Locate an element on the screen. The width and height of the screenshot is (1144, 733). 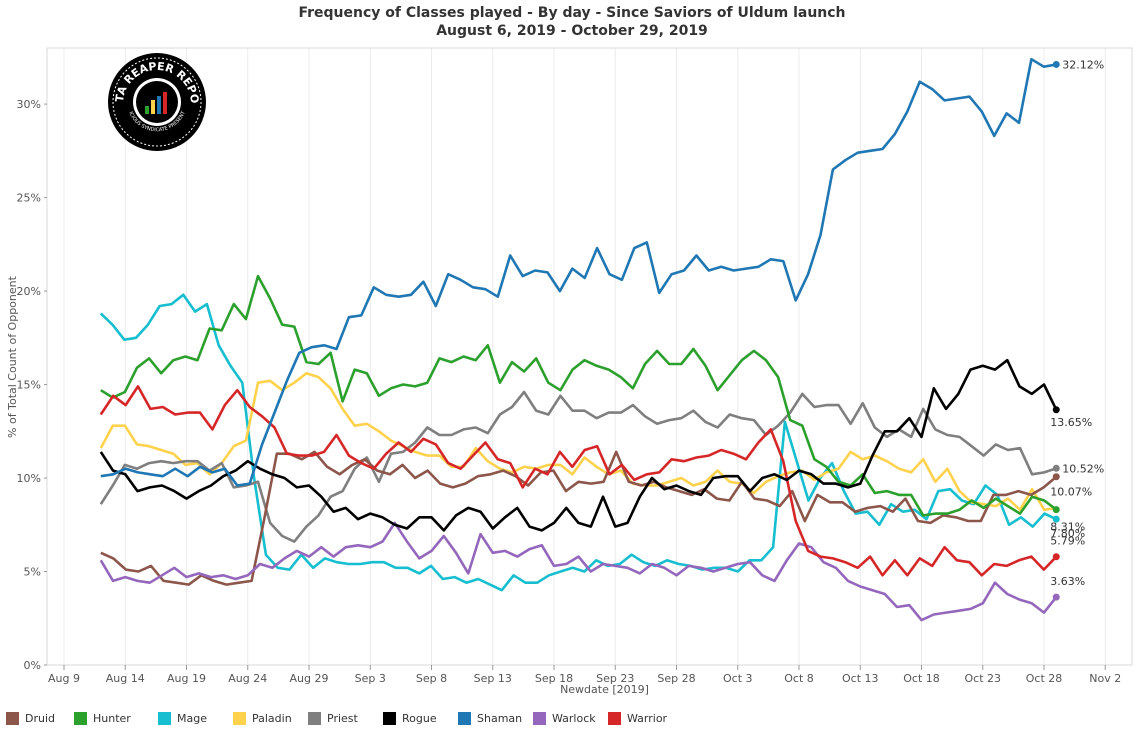
series-line-warlock is located at coordinates (578, 571).